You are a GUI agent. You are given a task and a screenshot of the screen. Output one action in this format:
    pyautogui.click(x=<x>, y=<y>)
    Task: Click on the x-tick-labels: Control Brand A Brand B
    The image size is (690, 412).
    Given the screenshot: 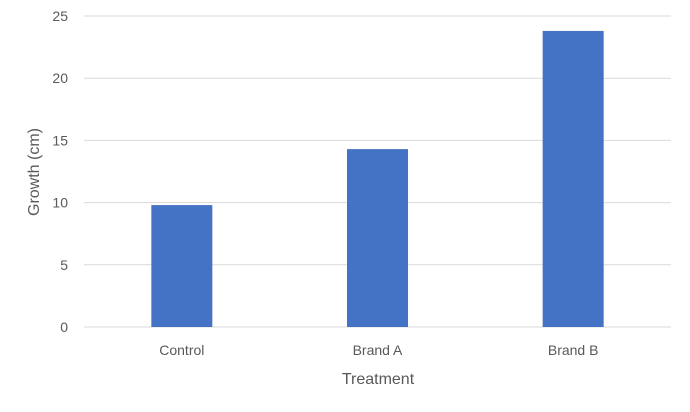 What is the action you would take?
    pyautogui.click(x=378, y=350)
    